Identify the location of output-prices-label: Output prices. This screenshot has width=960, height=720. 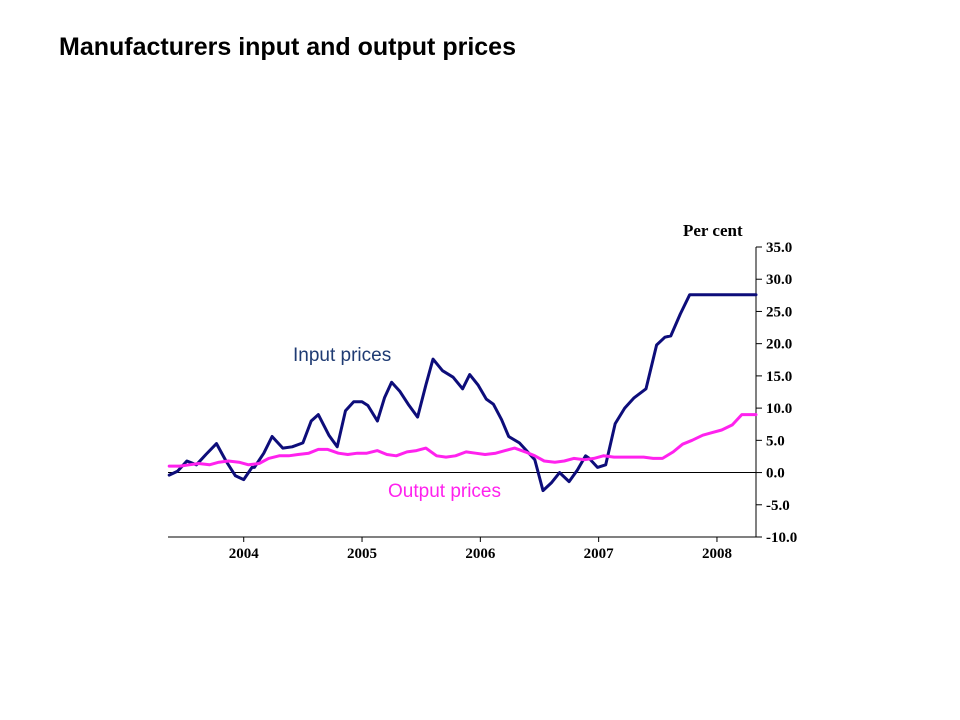
(444, 491).